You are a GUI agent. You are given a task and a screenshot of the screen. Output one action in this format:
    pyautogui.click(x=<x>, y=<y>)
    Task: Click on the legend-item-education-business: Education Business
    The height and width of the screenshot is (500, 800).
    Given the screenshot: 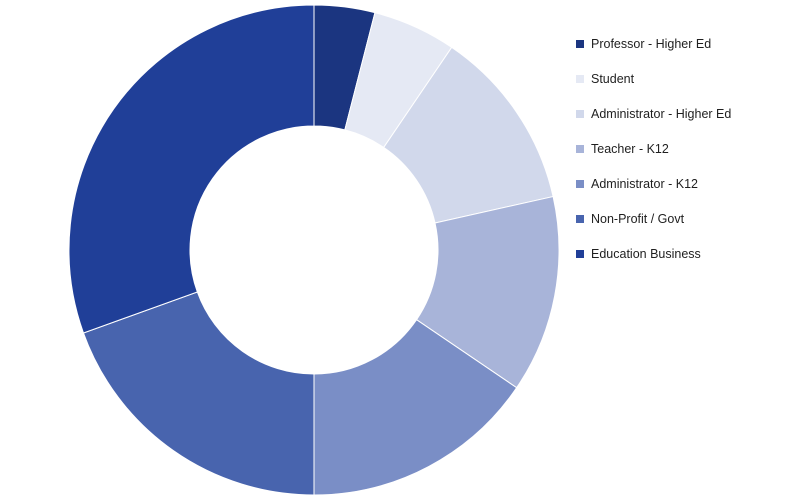 What is the action you would take?
    pyautogui.click(x=686, y=253)
    